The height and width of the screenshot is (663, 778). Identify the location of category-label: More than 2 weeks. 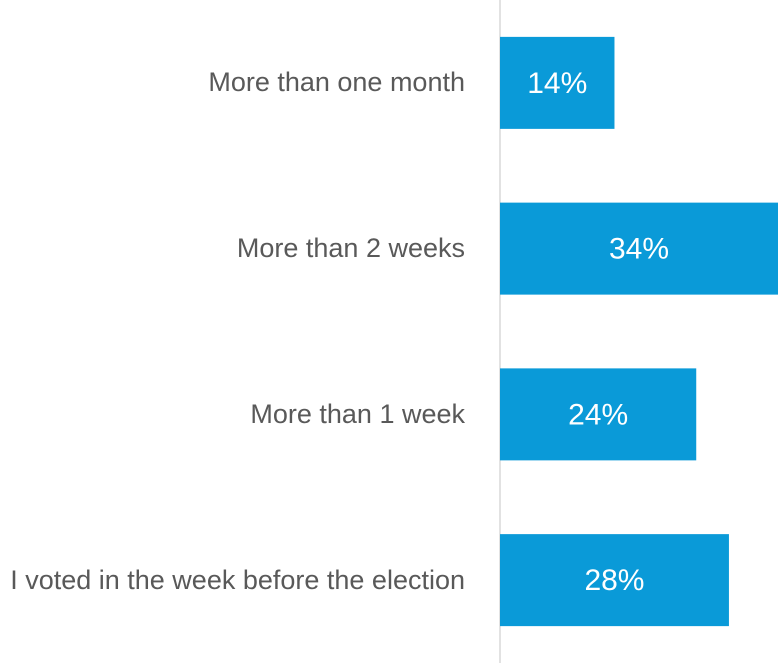
(350, 248).